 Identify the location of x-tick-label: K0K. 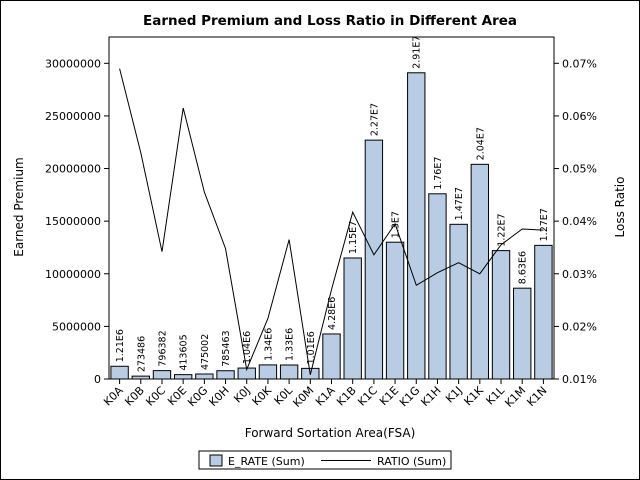
(262, 395).